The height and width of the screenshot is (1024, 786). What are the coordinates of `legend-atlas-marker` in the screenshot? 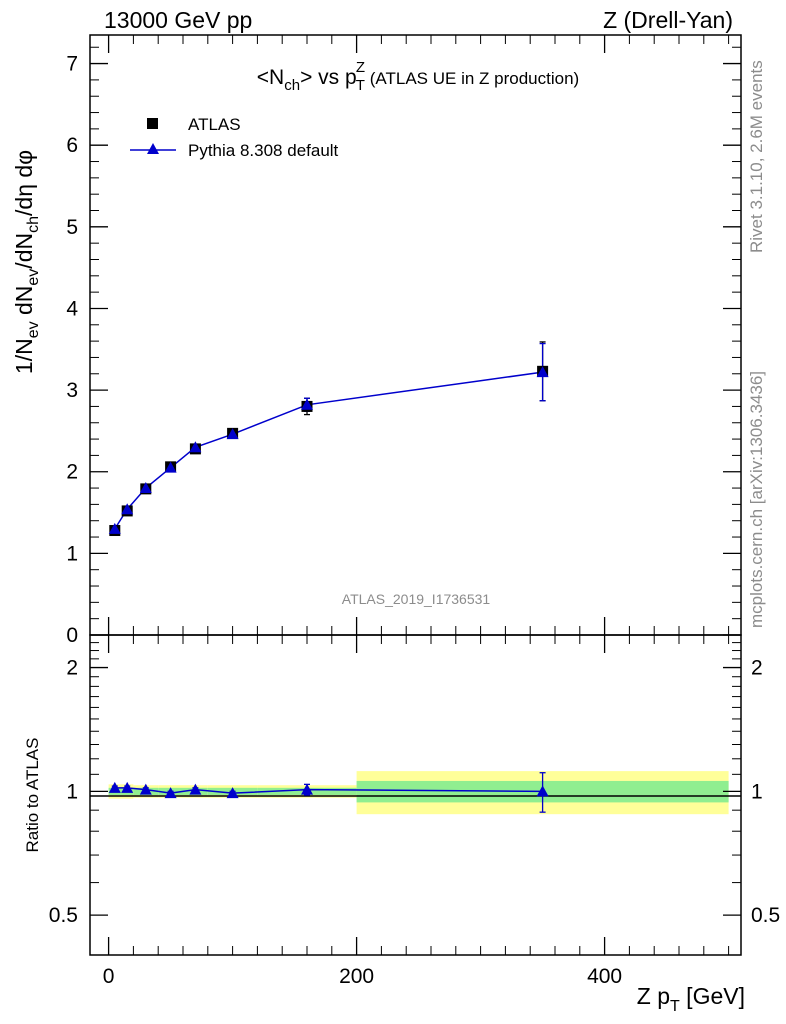 It's located at (152, 123).